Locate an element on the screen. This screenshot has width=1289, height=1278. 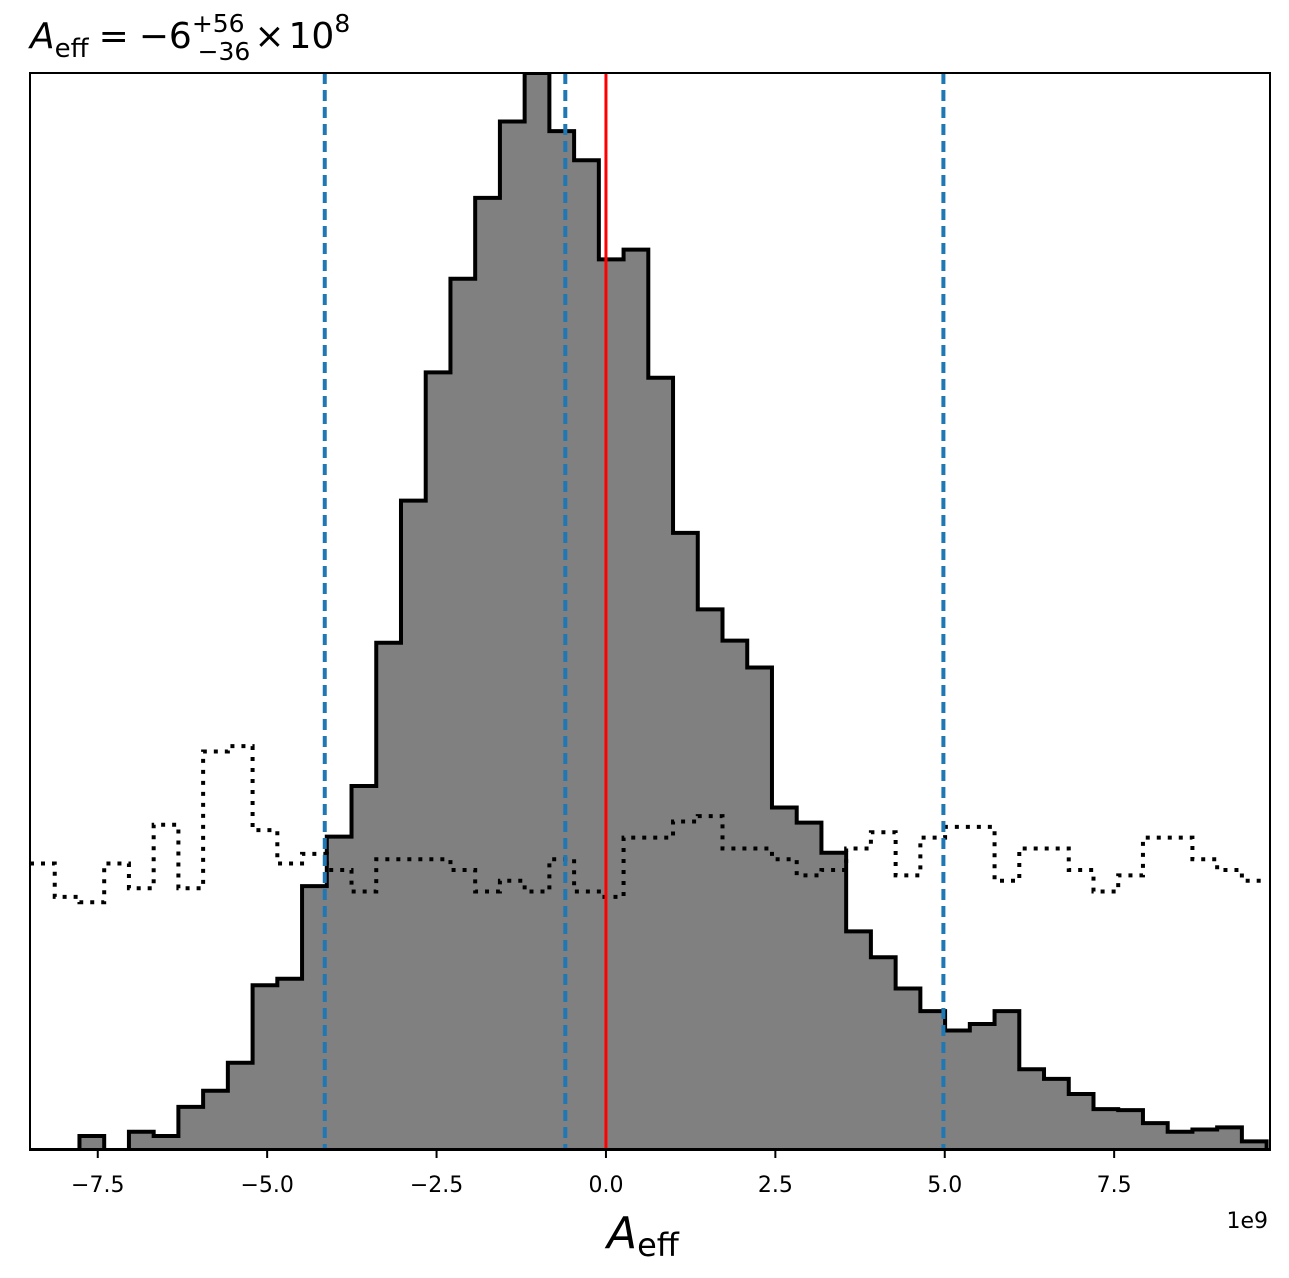
x-axis-offset-label: 1e9 is located at coordinates (1247, 1221).